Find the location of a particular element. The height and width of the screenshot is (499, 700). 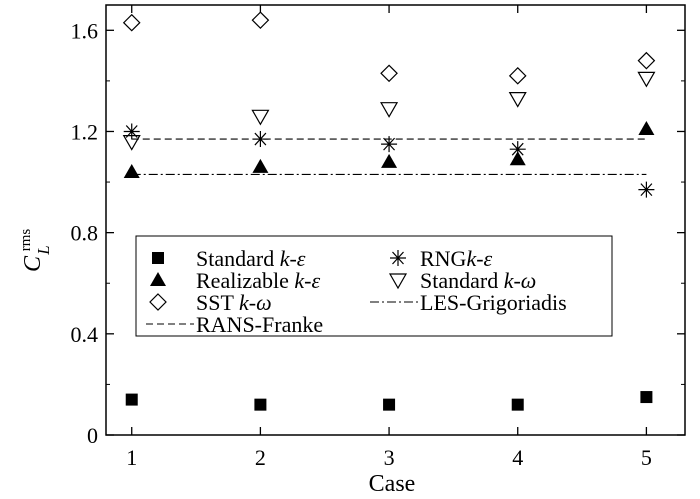

legend-label: RNGk-ε is located at coordinates (456, 258).